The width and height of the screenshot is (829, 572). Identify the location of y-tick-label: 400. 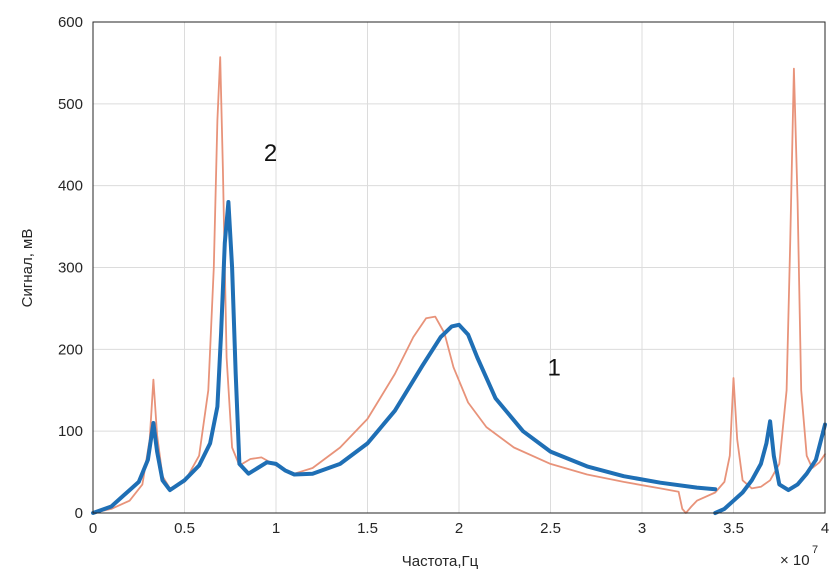
(70, 186).